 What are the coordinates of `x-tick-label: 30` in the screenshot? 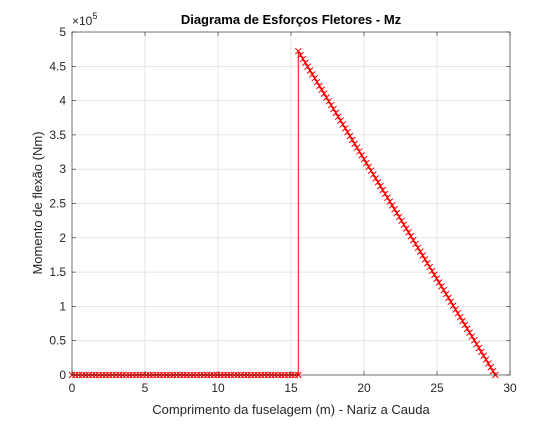 It's located at (510, 388).